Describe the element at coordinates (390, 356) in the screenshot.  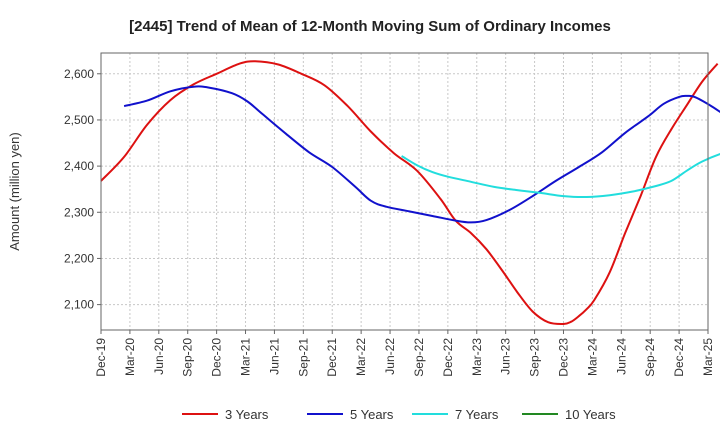
I see `x-tick-label: Jun-22` at that location.